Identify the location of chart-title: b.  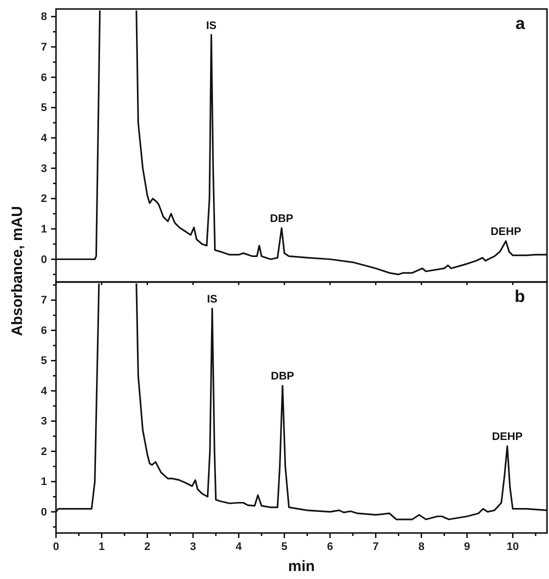
(519, 296).